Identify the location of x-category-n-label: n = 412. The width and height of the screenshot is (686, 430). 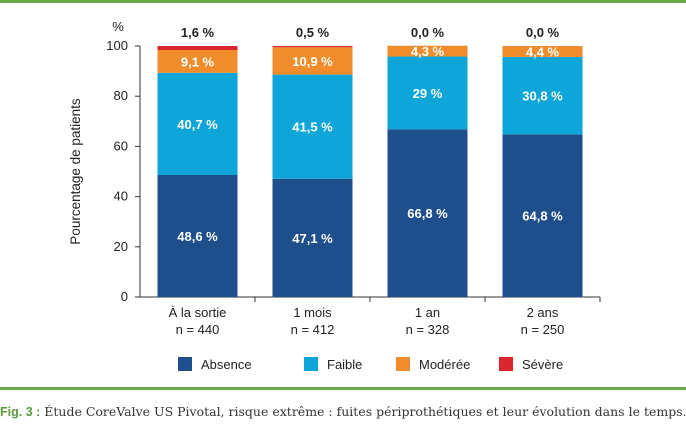
(313, 329).